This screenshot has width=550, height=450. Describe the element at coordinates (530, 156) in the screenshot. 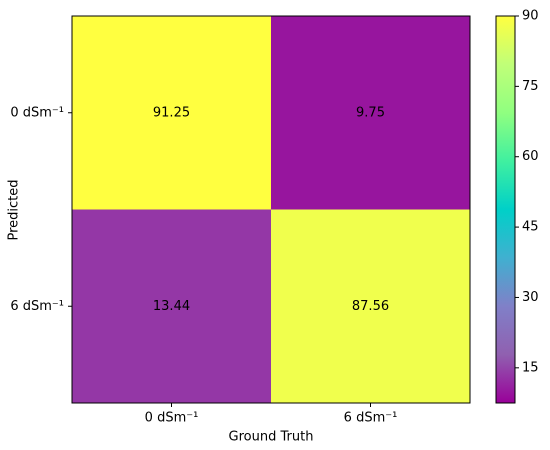

I see `colorbar-tick-label: 60` at that location.